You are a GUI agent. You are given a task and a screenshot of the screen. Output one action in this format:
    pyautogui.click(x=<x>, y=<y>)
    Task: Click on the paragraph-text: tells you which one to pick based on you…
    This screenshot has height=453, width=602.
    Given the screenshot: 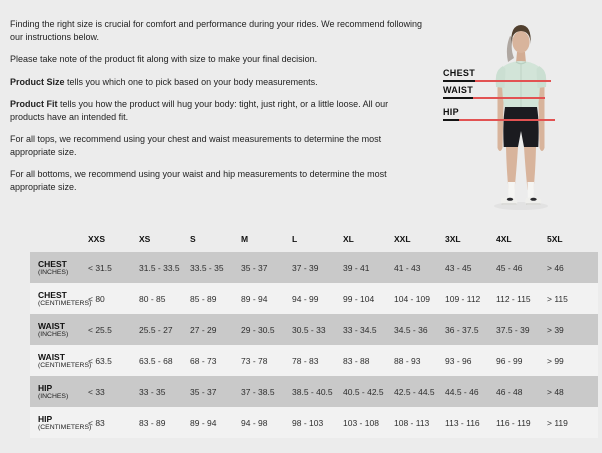 What is the action you would take?
    pyautogui.click(x=191, y=81)
    